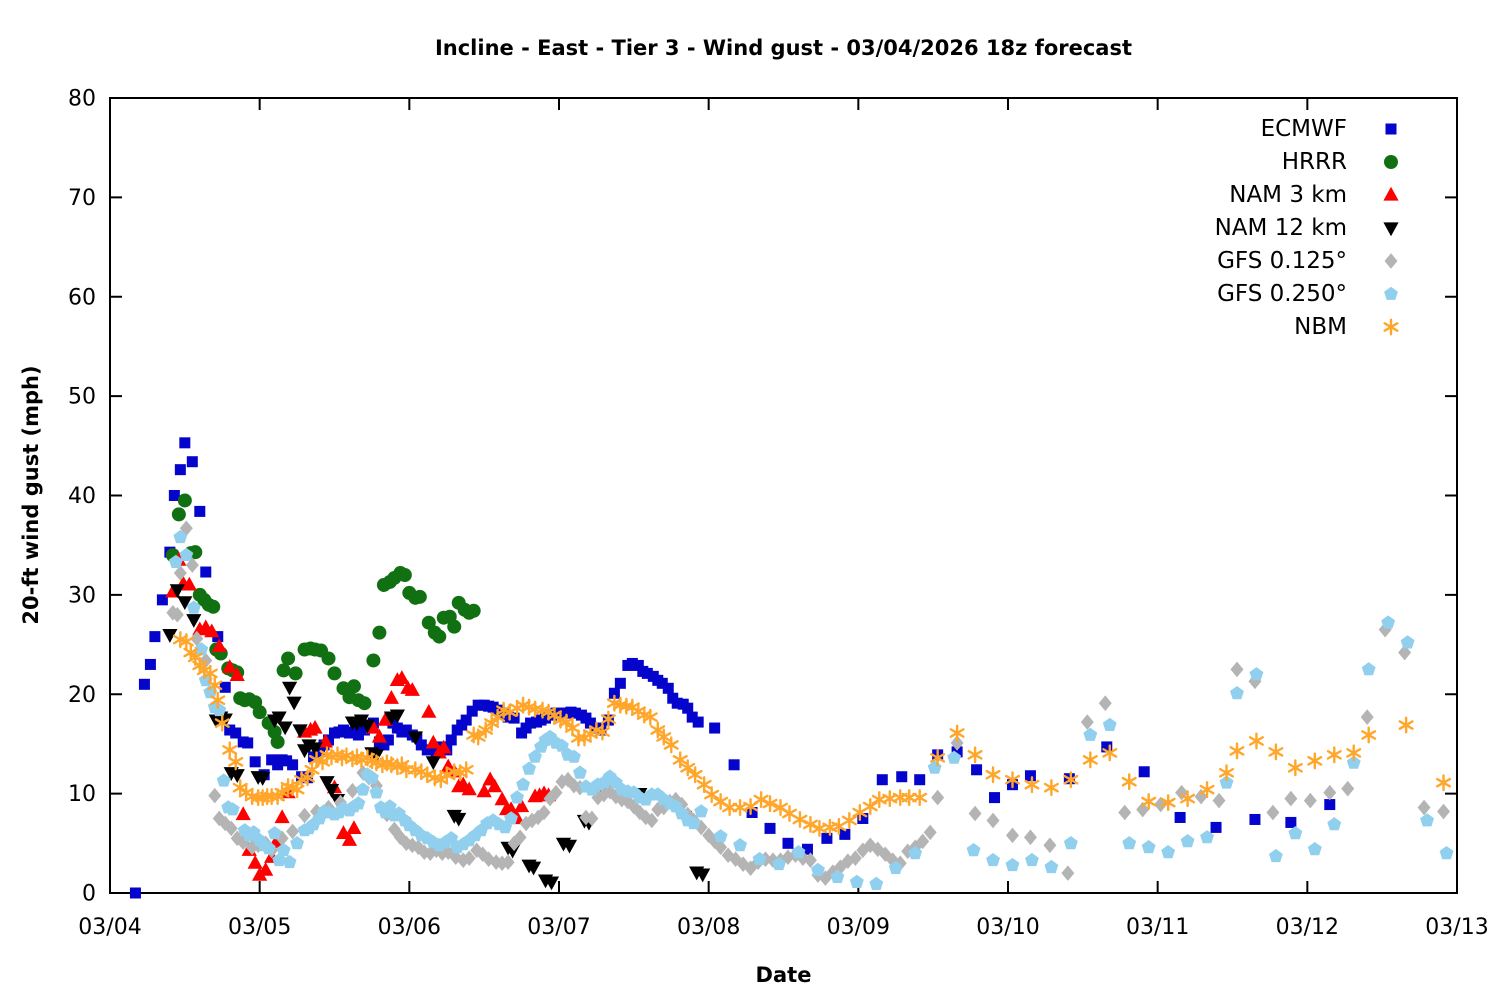 This screenshot has height=1004, width=1500. What do you see at coordinates (1391, 261) in the screenshot?
I see `diamond-marker-icon` at bounding box center [1391, 261].